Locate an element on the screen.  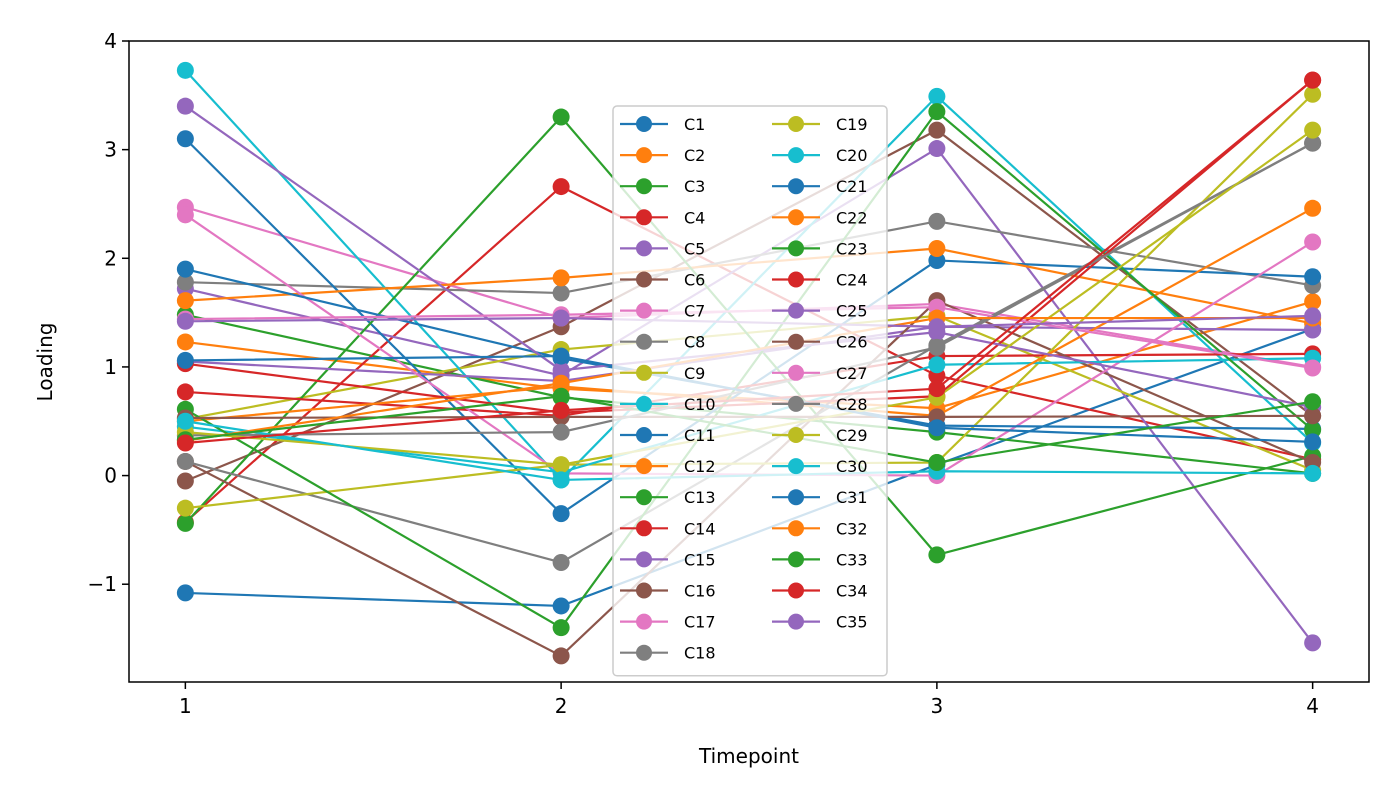
data-point-C35-t4 is located at coordinates (1313, 316).